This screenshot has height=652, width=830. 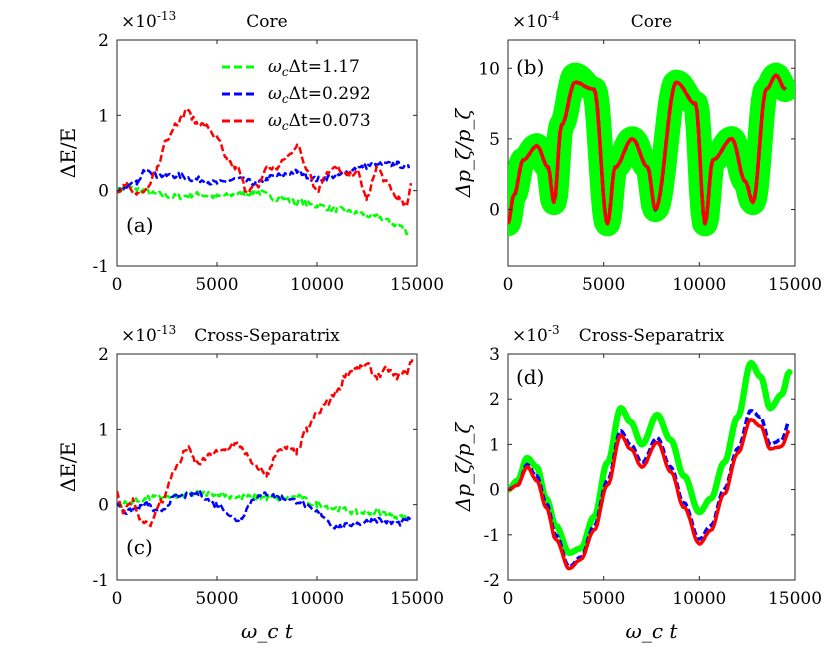 I want to click on series-line-green-band, so click(x=650, y=458).